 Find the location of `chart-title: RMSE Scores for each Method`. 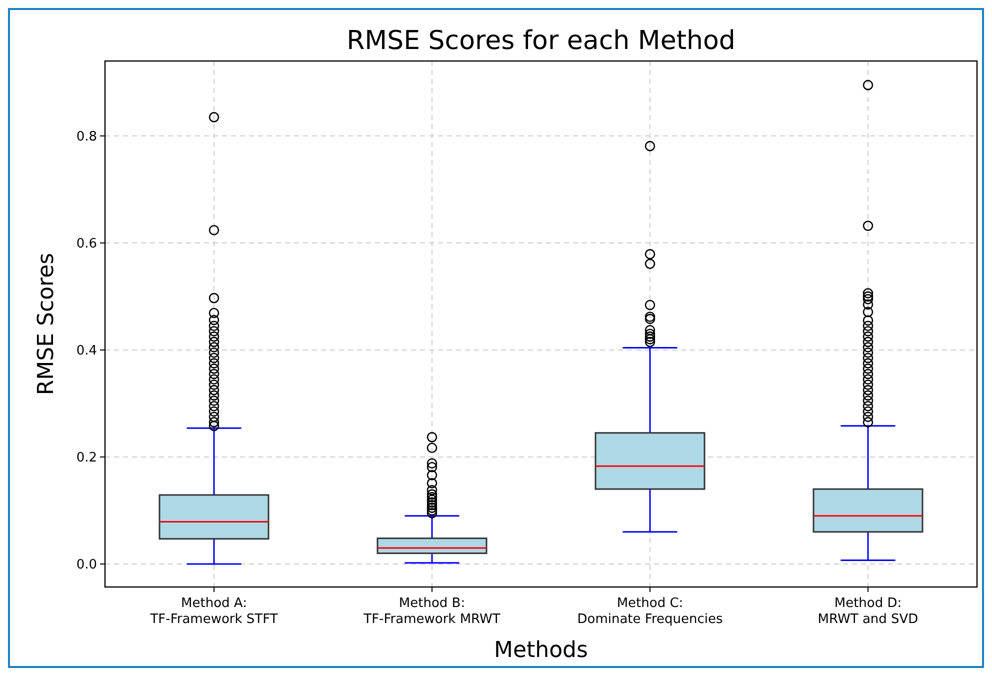

chart-title: RMSE Scores for each Method is located at coordinates (541, 41).